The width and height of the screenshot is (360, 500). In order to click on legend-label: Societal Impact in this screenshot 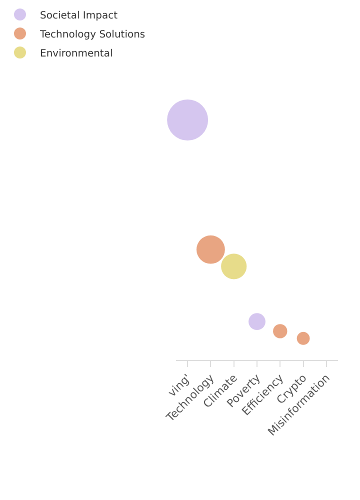, I will do `click(79, 16)`.